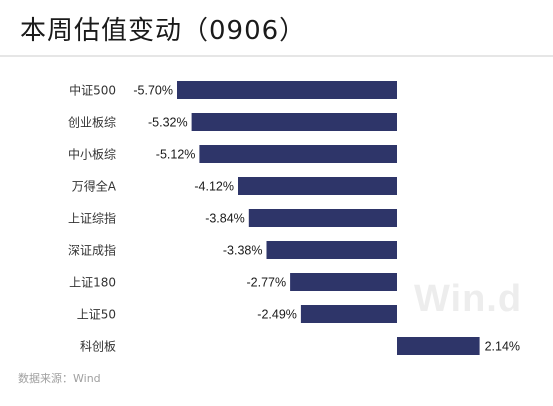 The width and height of the screenshot is (553, 406). I want to click on category-label: 上证180, so click(92, 283).